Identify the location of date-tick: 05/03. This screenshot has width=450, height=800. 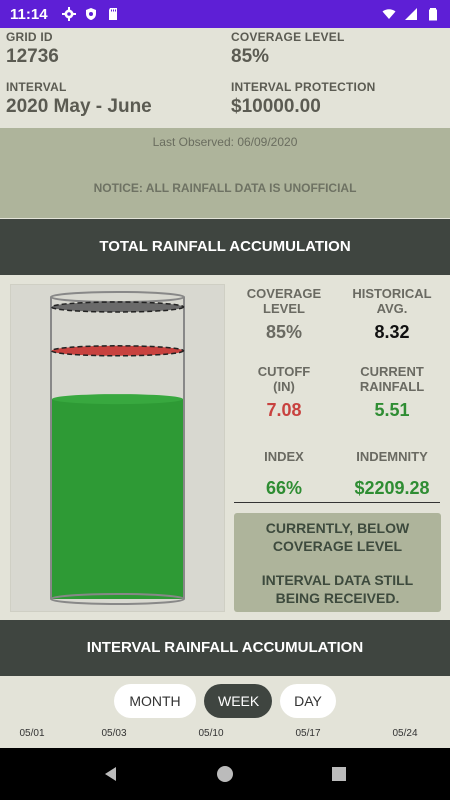
(114, 733).